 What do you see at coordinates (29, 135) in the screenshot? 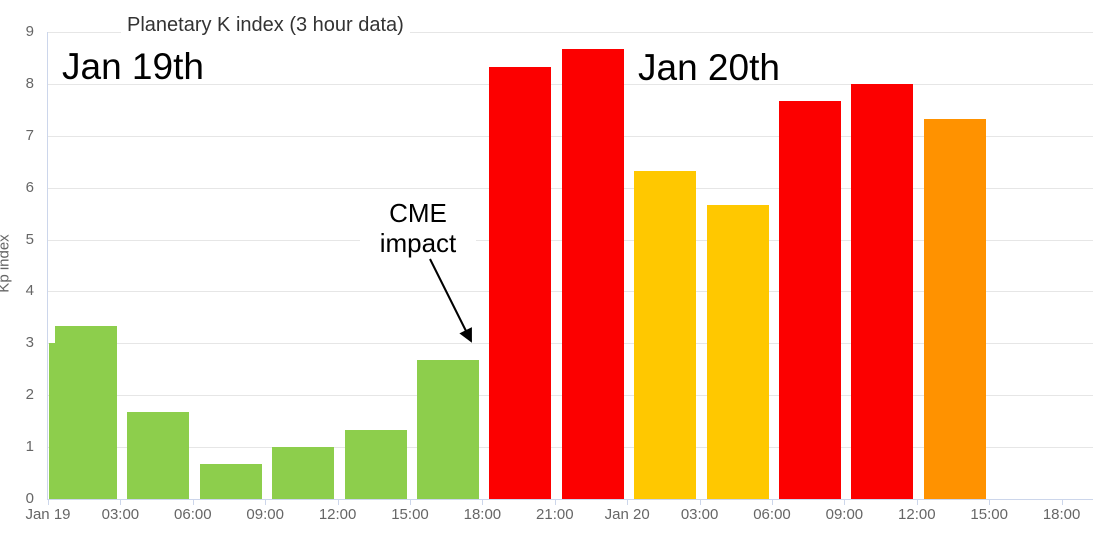
I see `y-axis-tick-label: 7` at bounding box center [29, 135].